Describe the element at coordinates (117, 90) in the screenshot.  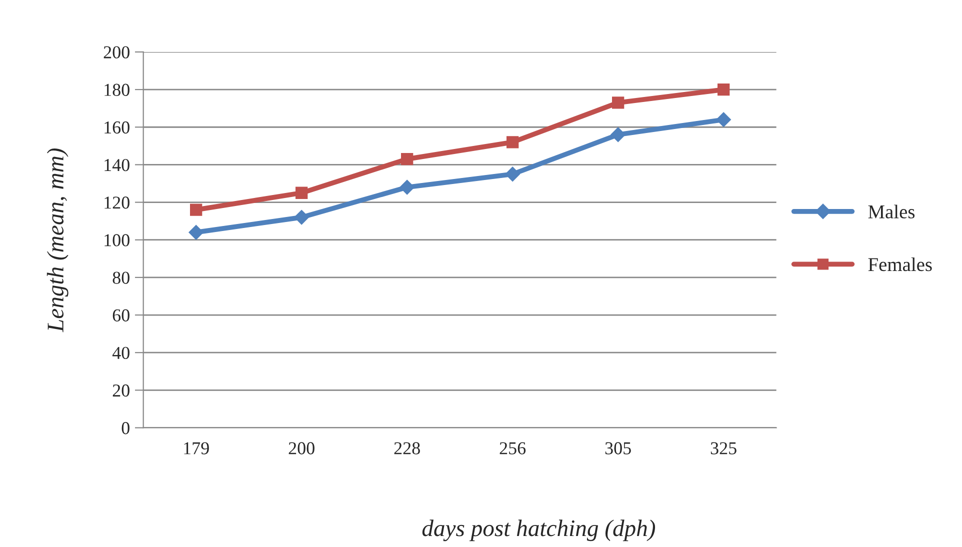
I see `y-tick-label: 180` at that location.